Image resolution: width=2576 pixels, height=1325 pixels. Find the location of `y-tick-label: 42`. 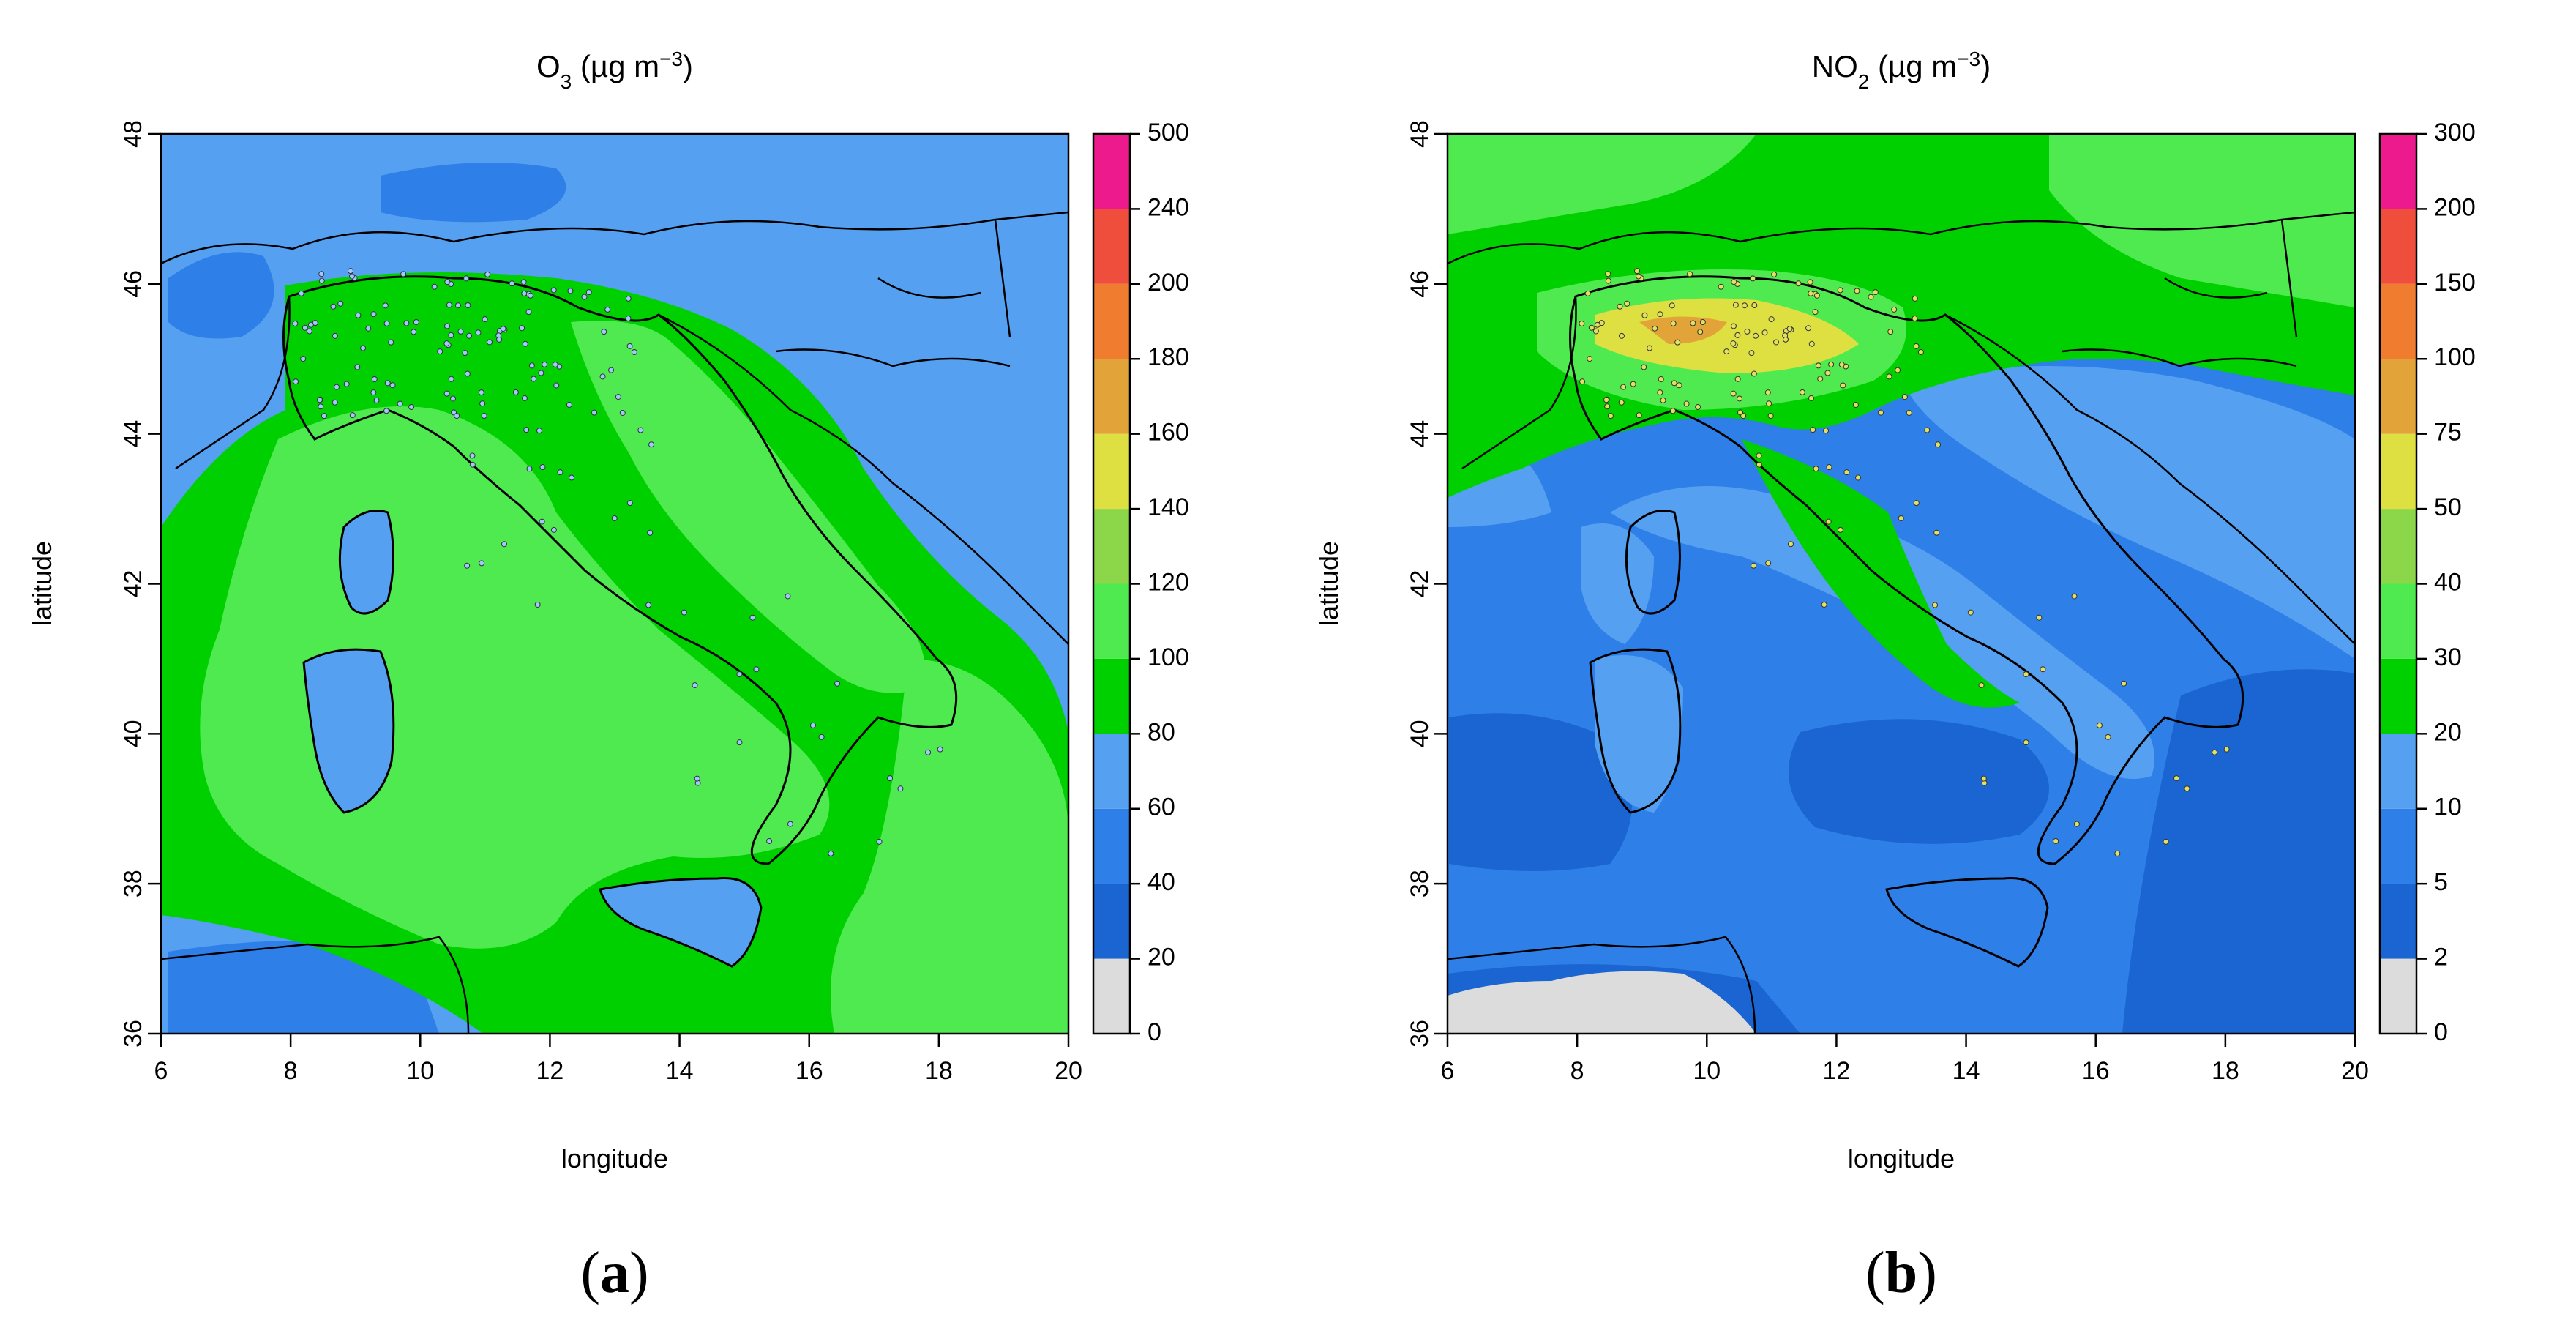

y-tick-label: 42 is located at coordinates (133, 584).